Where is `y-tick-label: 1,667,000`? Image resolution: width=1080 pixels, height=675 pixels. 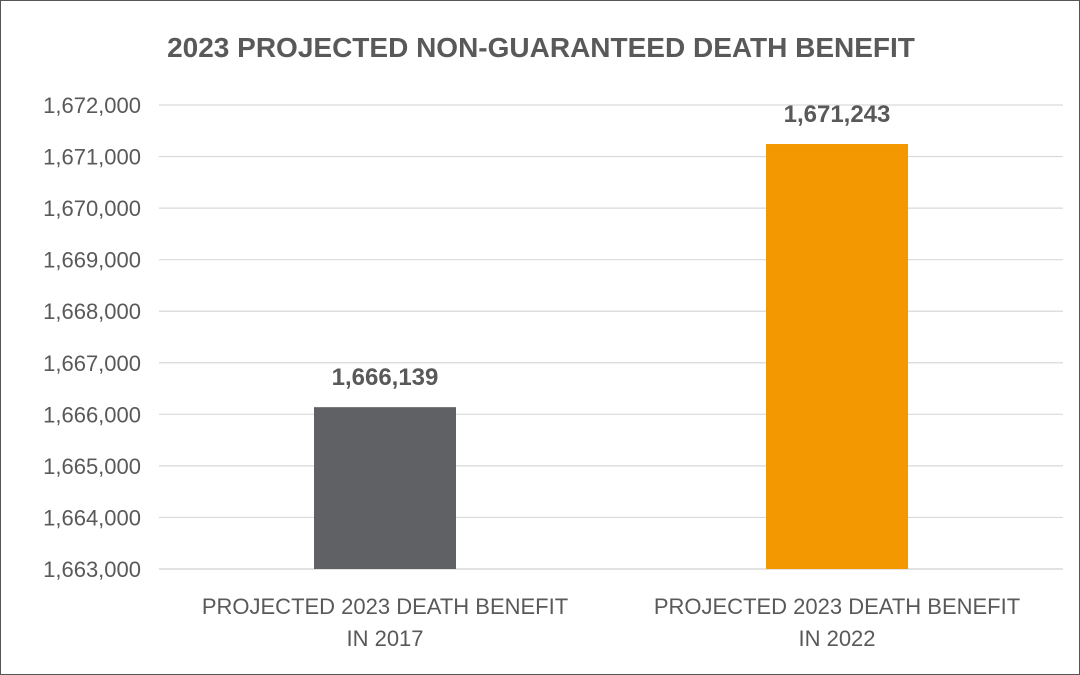 y-tick-label: 1,667,000 is located at coordinates (92, 363).